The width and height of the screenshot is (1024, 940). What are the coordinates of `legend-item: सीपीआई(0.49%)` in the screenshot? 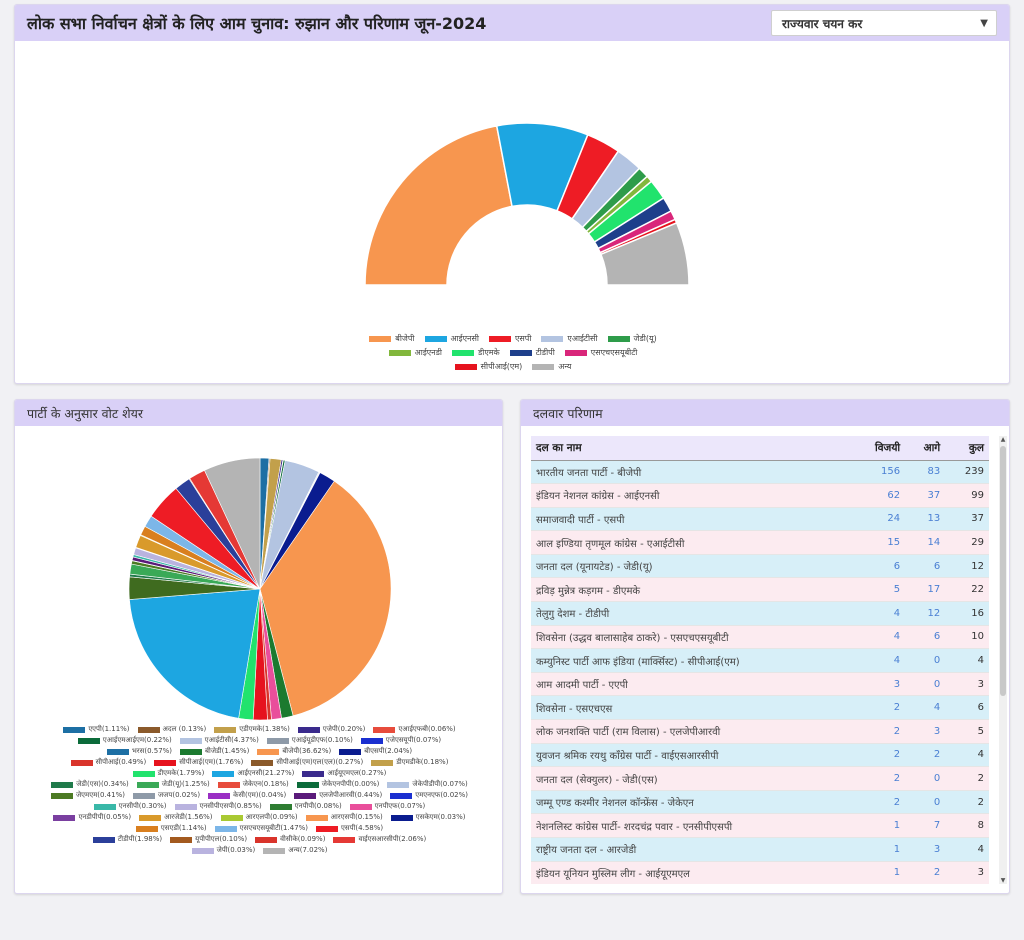 It's located at (108, 762).